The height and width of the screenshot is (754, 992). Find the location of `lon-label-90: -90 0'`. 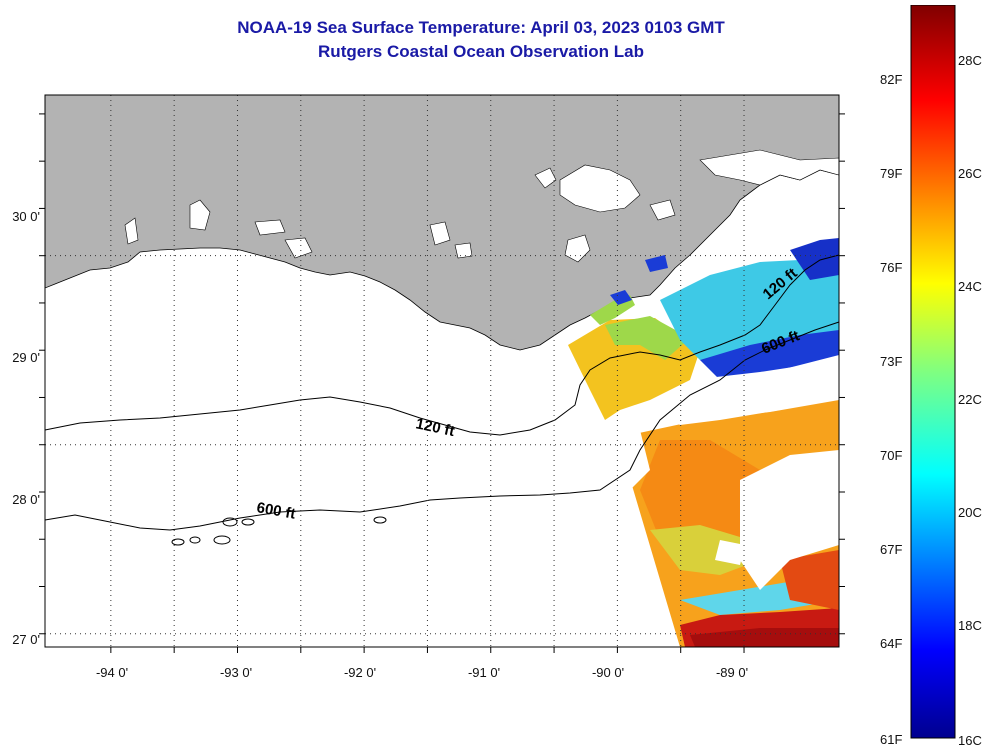

lon-label-90: -90 0' is located at coordinates (608, 672).